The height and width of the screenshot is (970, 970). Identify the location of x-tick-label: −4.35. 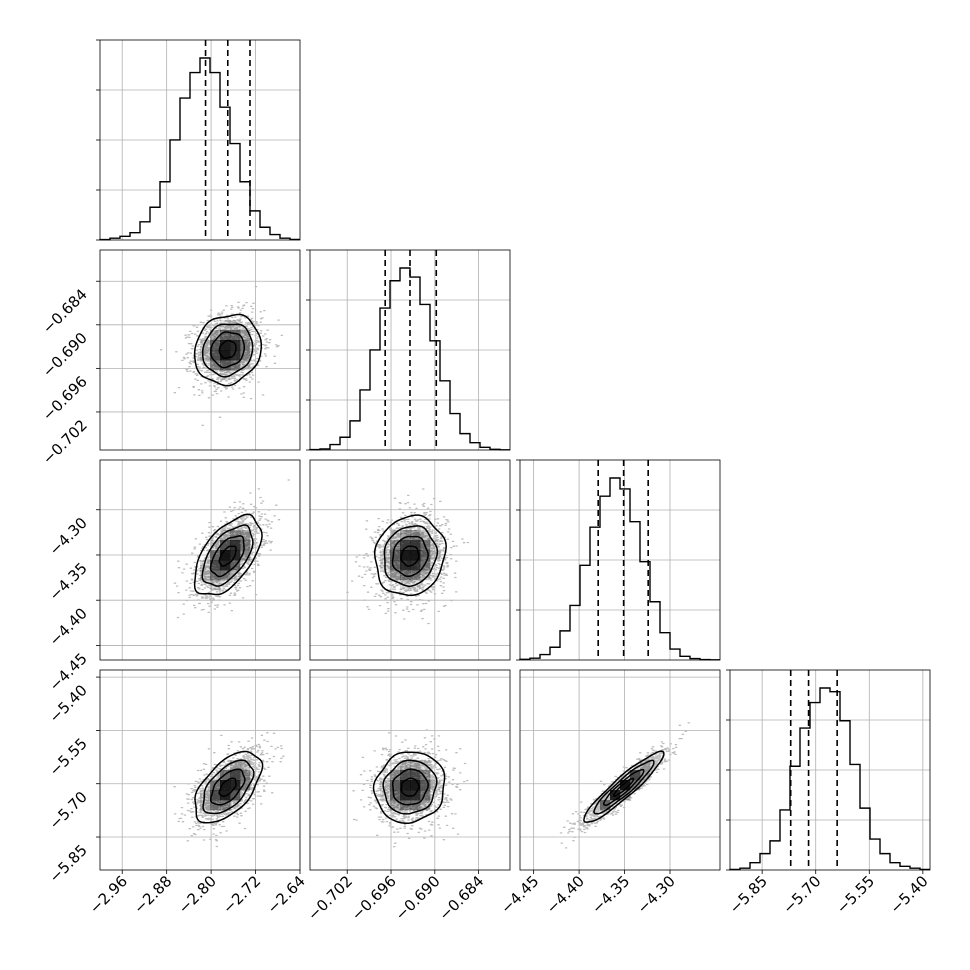
(610, 894).